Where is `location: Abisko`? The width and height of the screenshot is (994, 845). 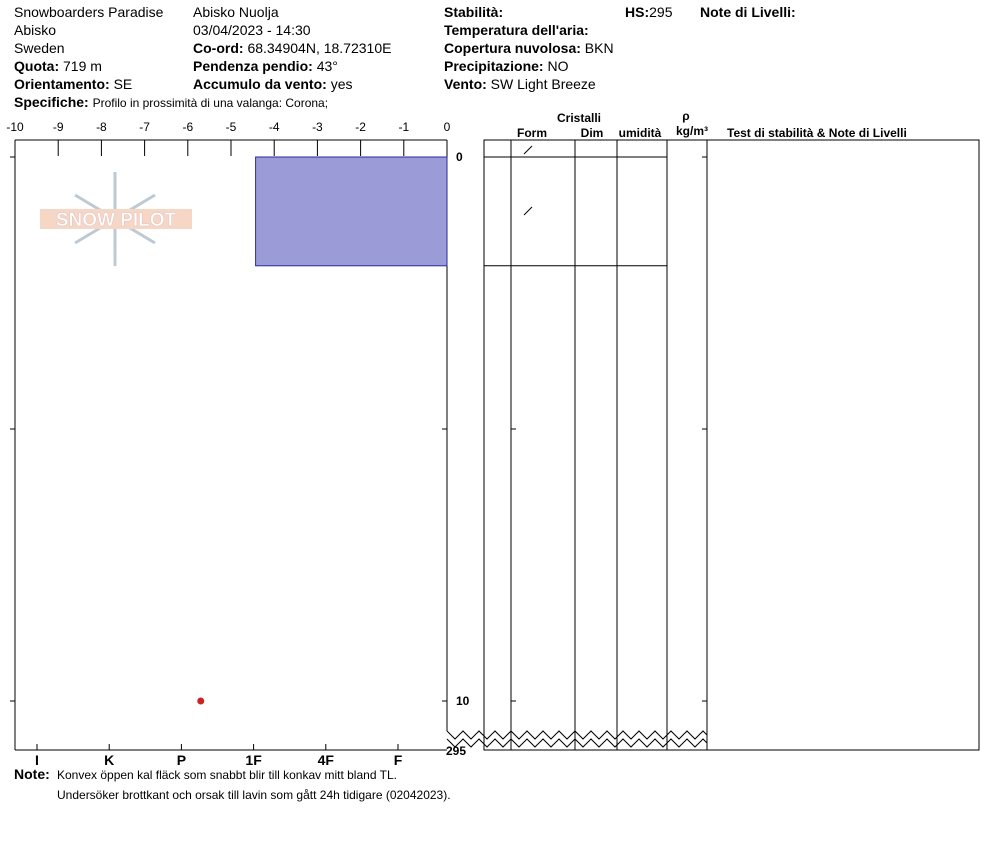 location: Abisko is located at coordinates (35, 30).